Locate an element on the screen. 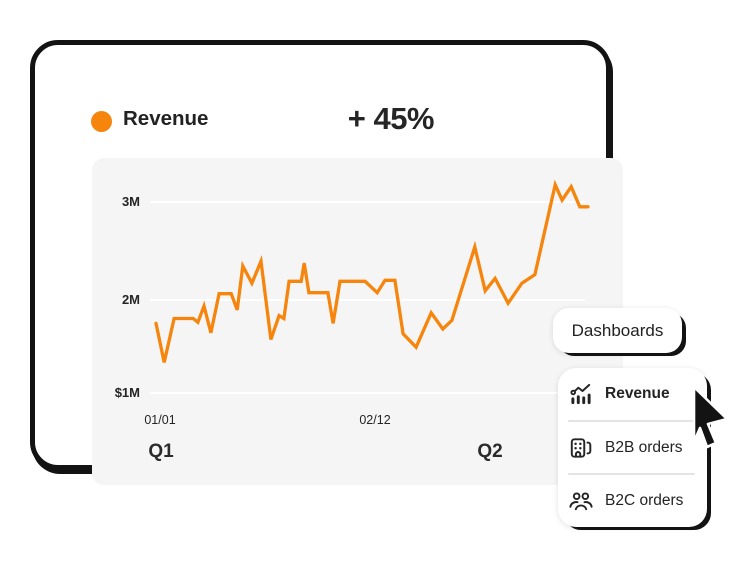 The width and height of the screenshot is (750, 563). menu-item-label: B2C orders is located at coordinates (644, 501).